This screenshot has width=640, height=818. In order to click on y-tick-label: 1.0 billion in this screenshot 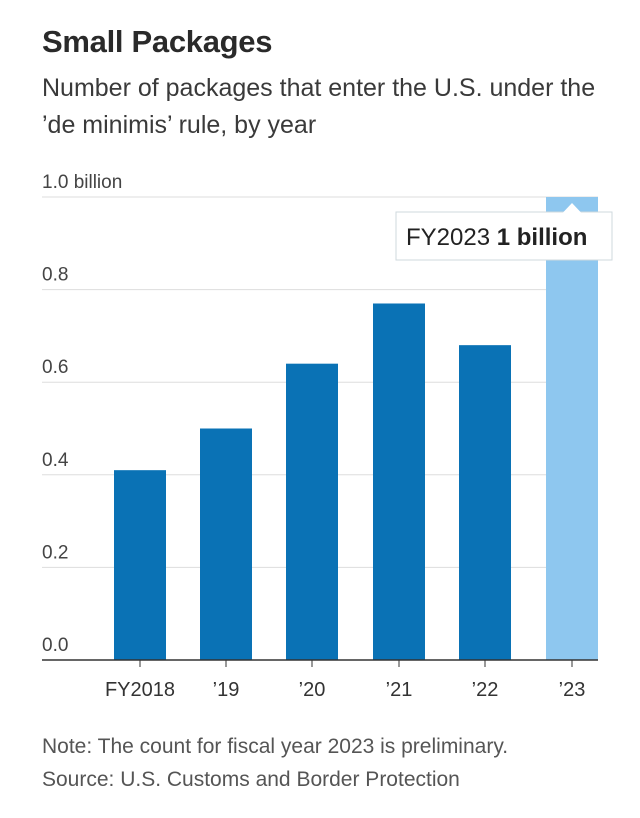, I will do `click(82, 182)`.